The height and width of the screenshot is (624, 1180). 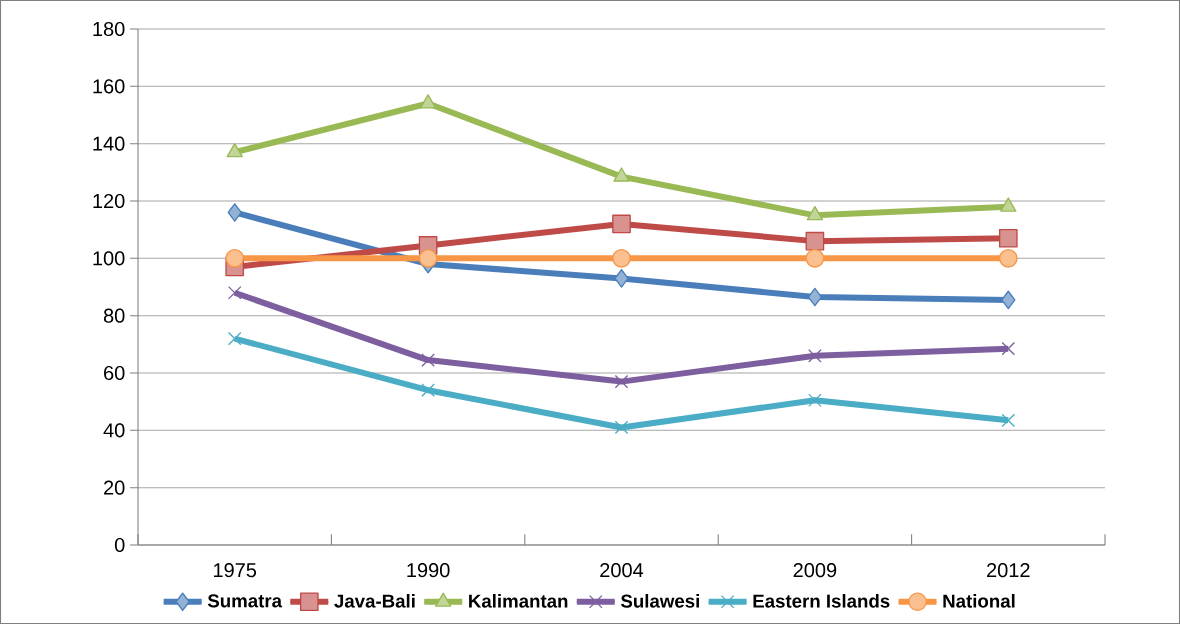 What do you see at coordinates (109, 201) in the screenshot?
I see `y-tick-label: 120` at bounding box center [109, 201].